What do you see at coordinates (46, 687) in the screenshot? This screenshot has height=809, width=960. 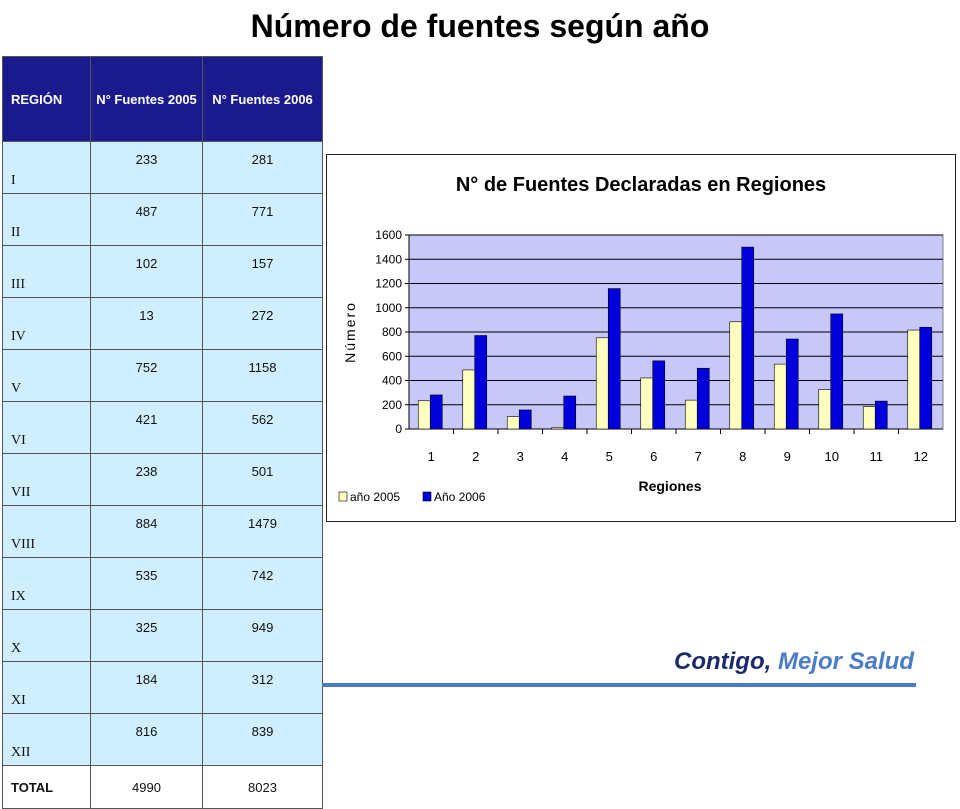 I see `region-cell: XI` at bounding box center [46, 687].